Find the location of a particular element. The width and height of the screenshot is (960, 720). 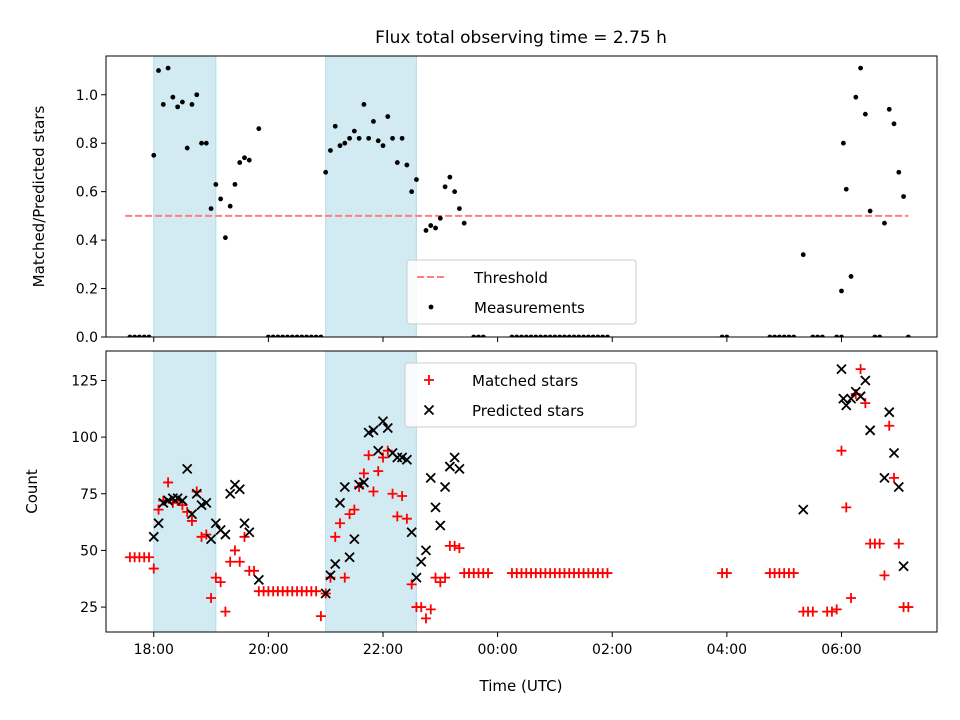

y-tick-label: 0.2 is located at coordinates (87, 290).